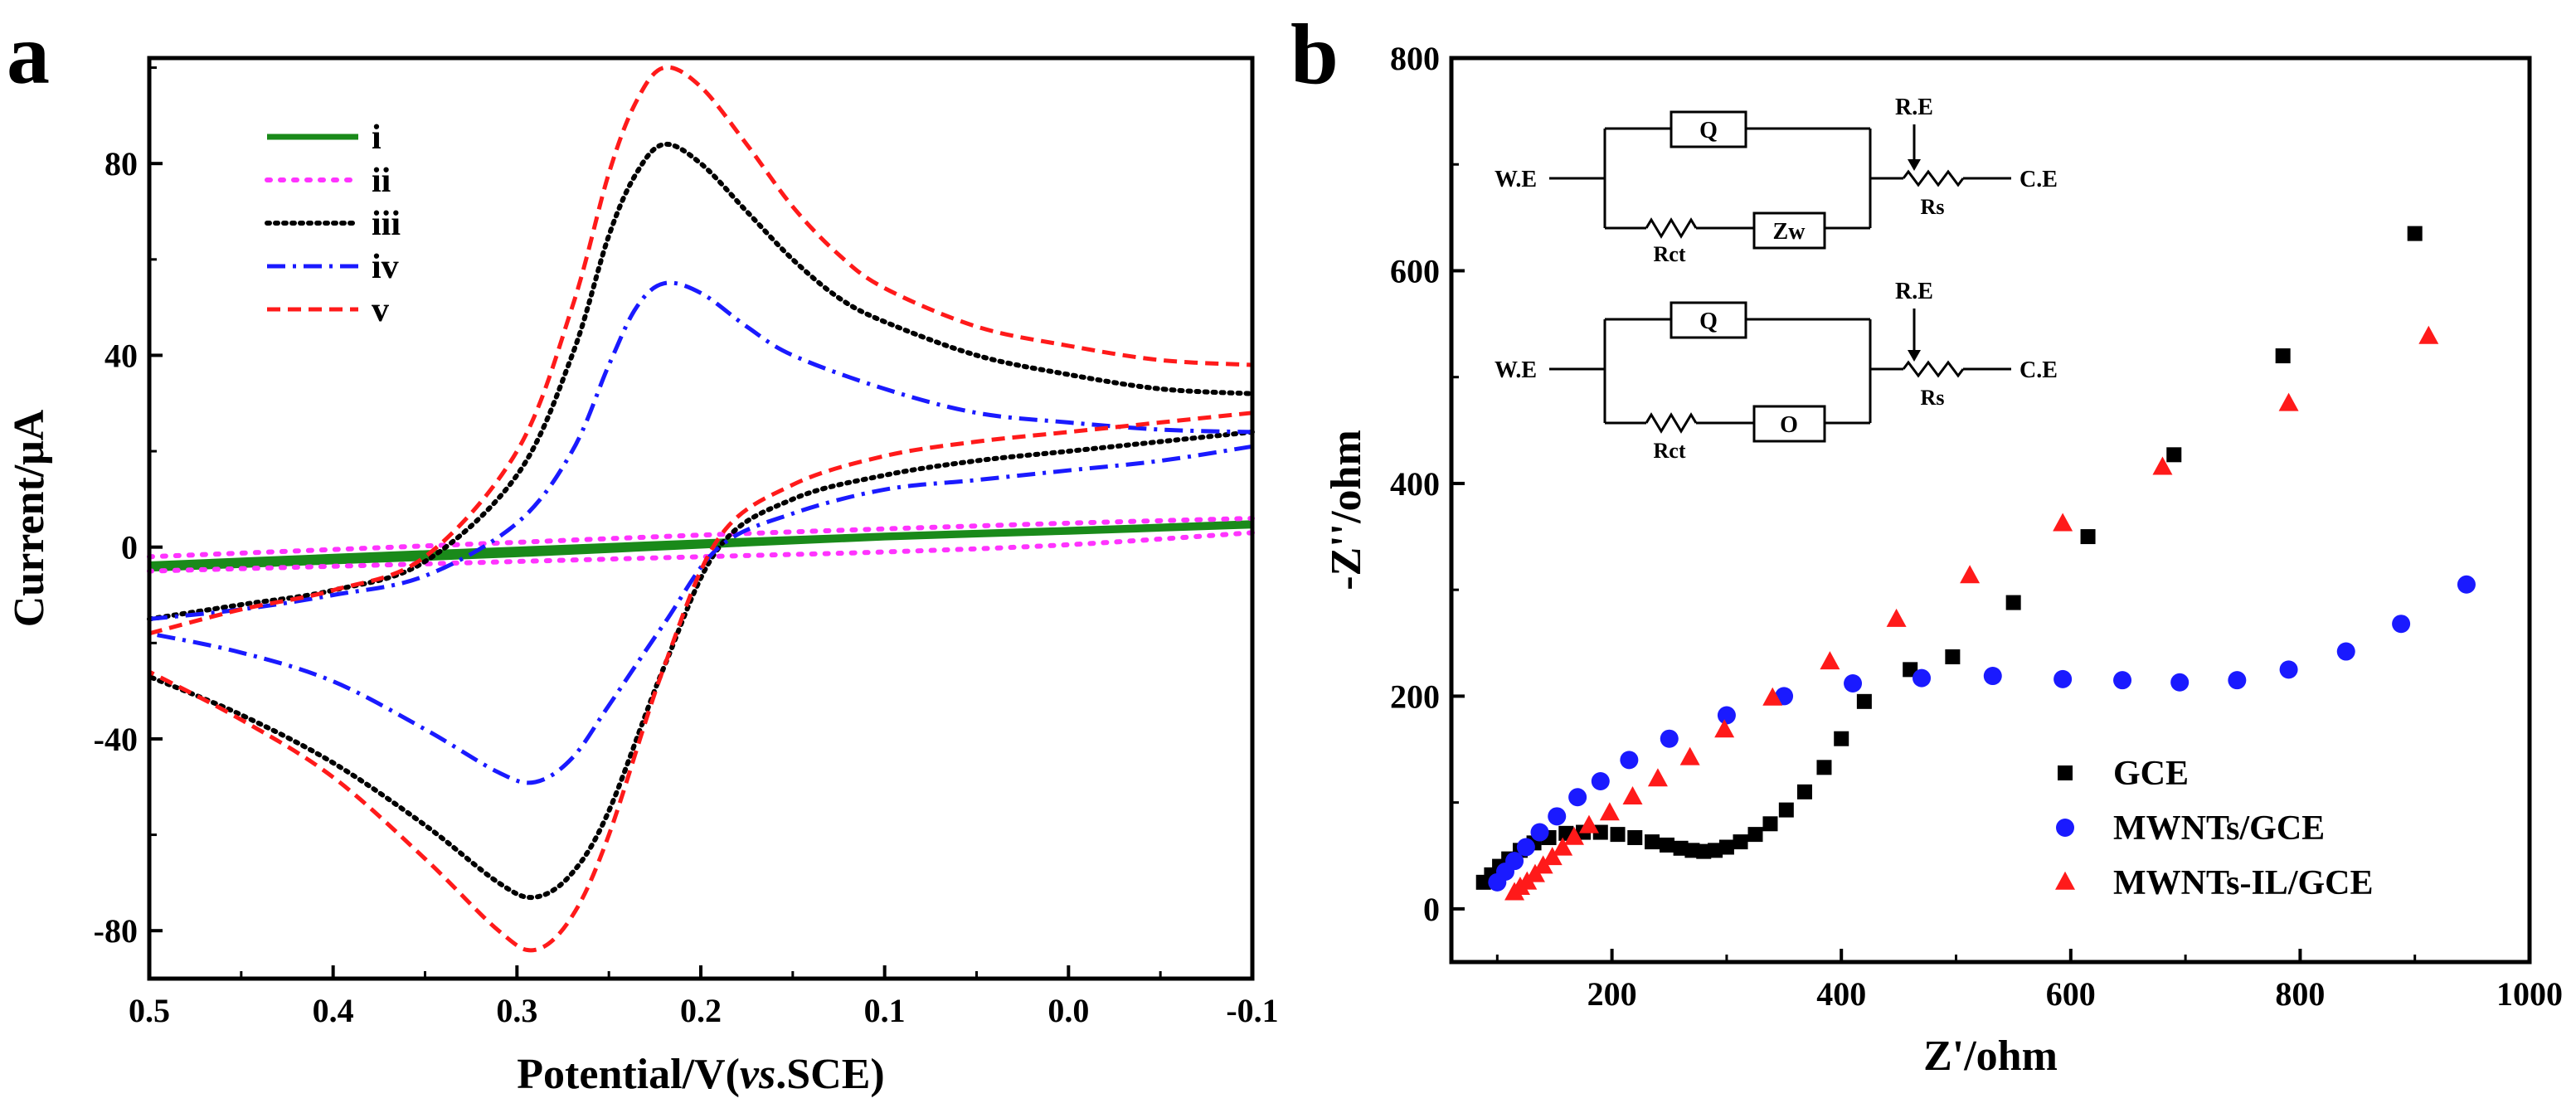 The image size is (2576, 1108). Describe the element at coordinates (2039, 180) in the screenshot. I see `circuit-1-ce-label: C.E` at that location.